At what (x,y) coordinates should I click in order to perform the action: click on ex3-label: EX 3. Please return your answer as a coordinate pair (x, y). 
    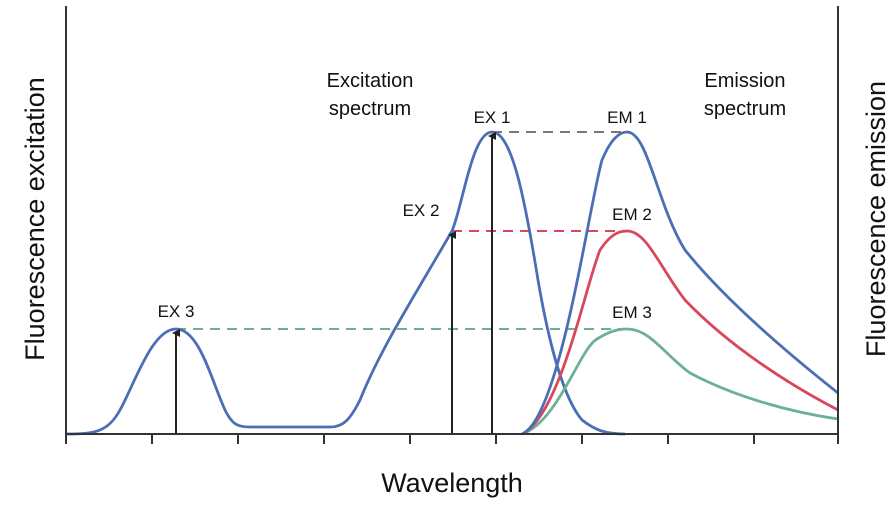
    Looking at the image, I should click on (176, 311).